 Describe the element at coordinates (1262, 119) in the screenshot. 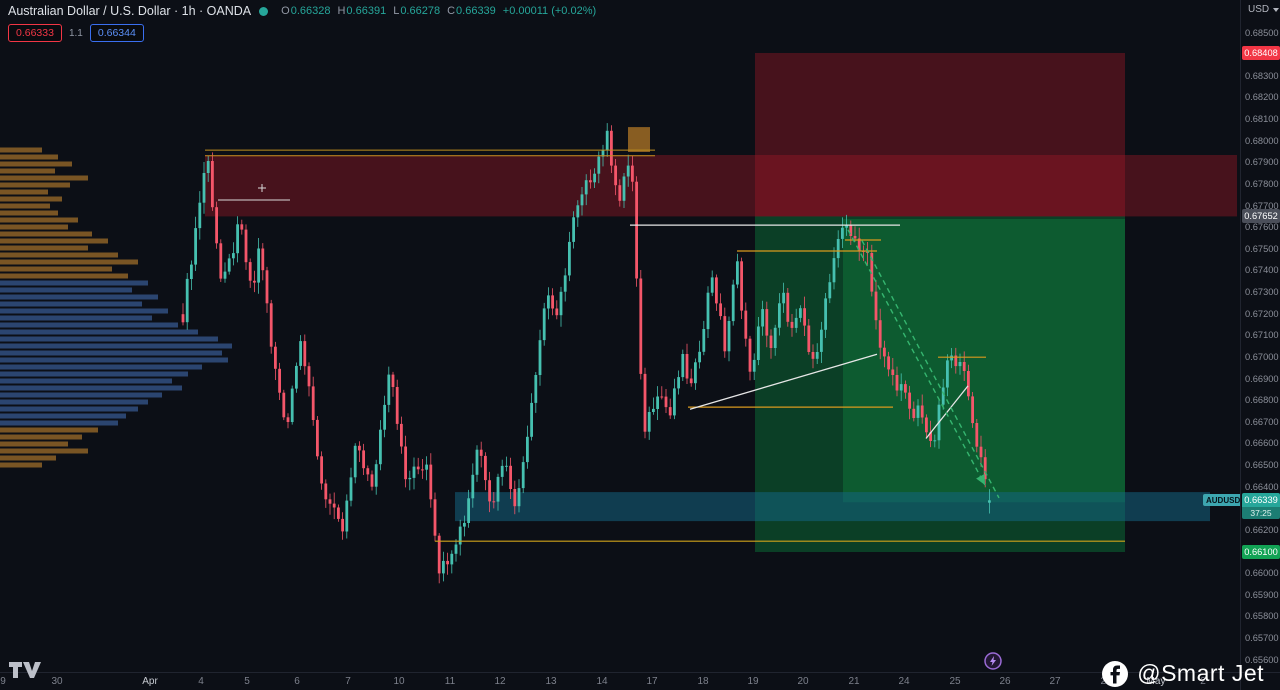

I see `price-tick-label: 0.68100` at that location.